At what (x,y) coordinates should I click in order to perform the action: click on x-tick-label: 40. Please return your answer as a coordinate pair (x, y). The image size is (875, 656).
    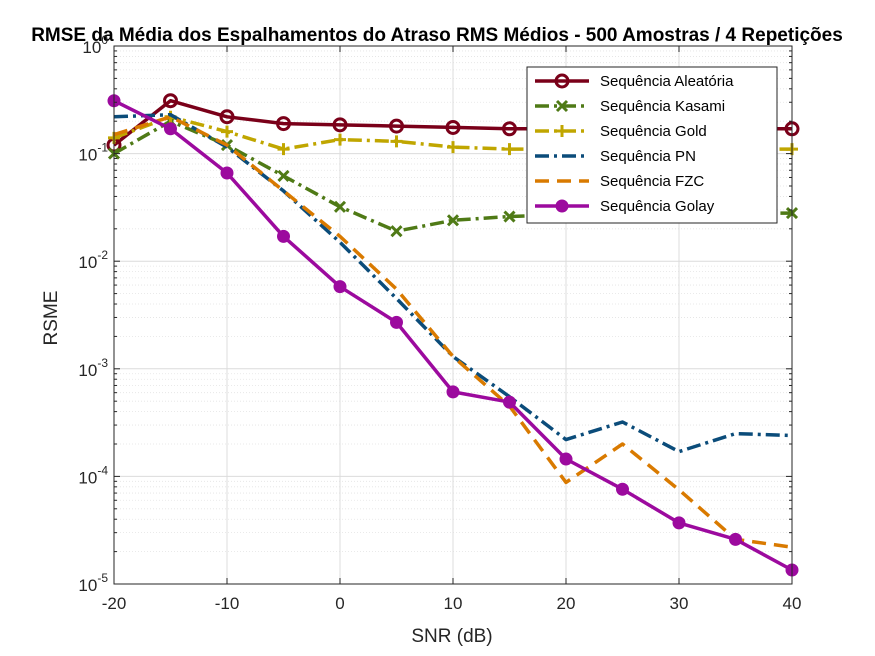
    Looking at the image, I should click on (792, 603).